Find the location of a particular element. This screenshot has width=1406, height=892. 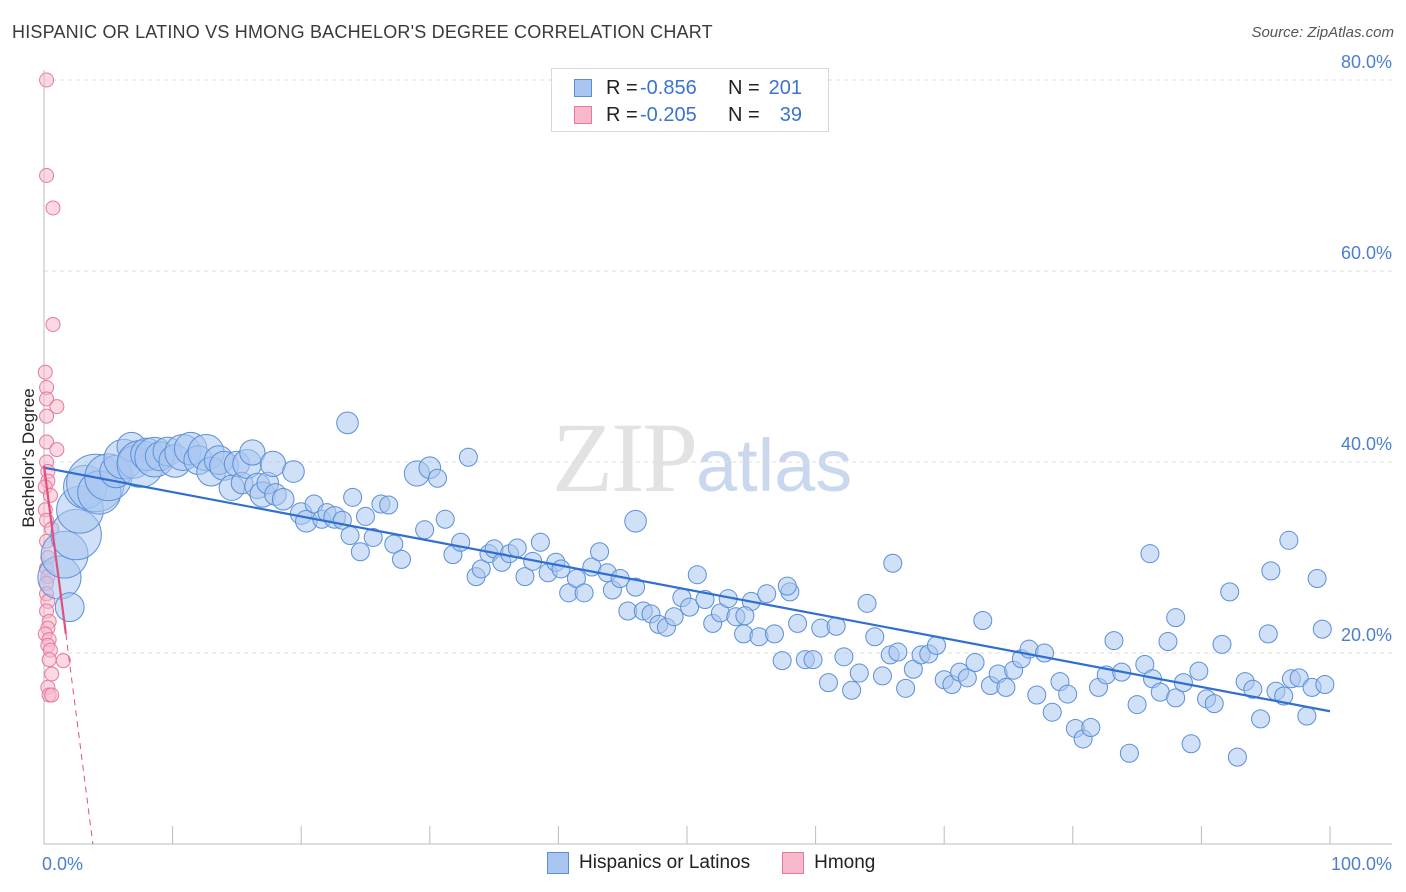

legend-label-hmong: Hmong is located at coordinates (845, 862).